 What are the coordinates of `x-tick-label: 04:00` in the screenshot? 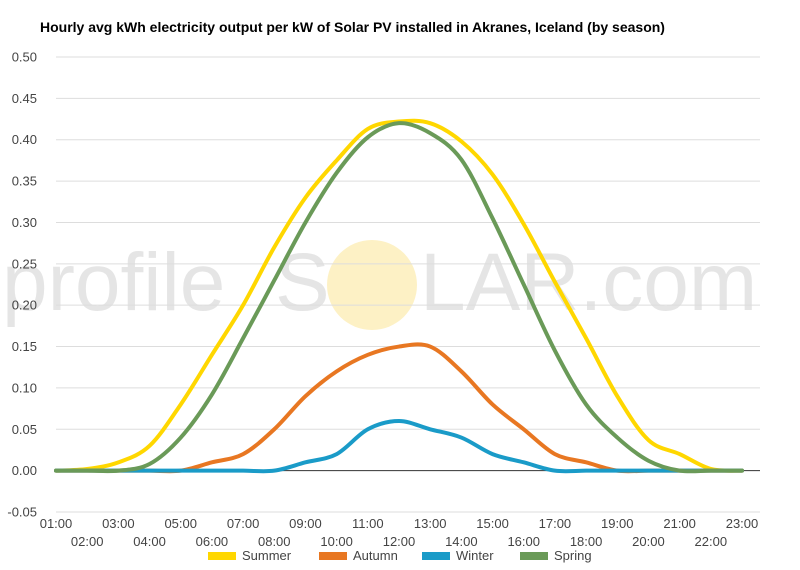 It's located at (149, 541).